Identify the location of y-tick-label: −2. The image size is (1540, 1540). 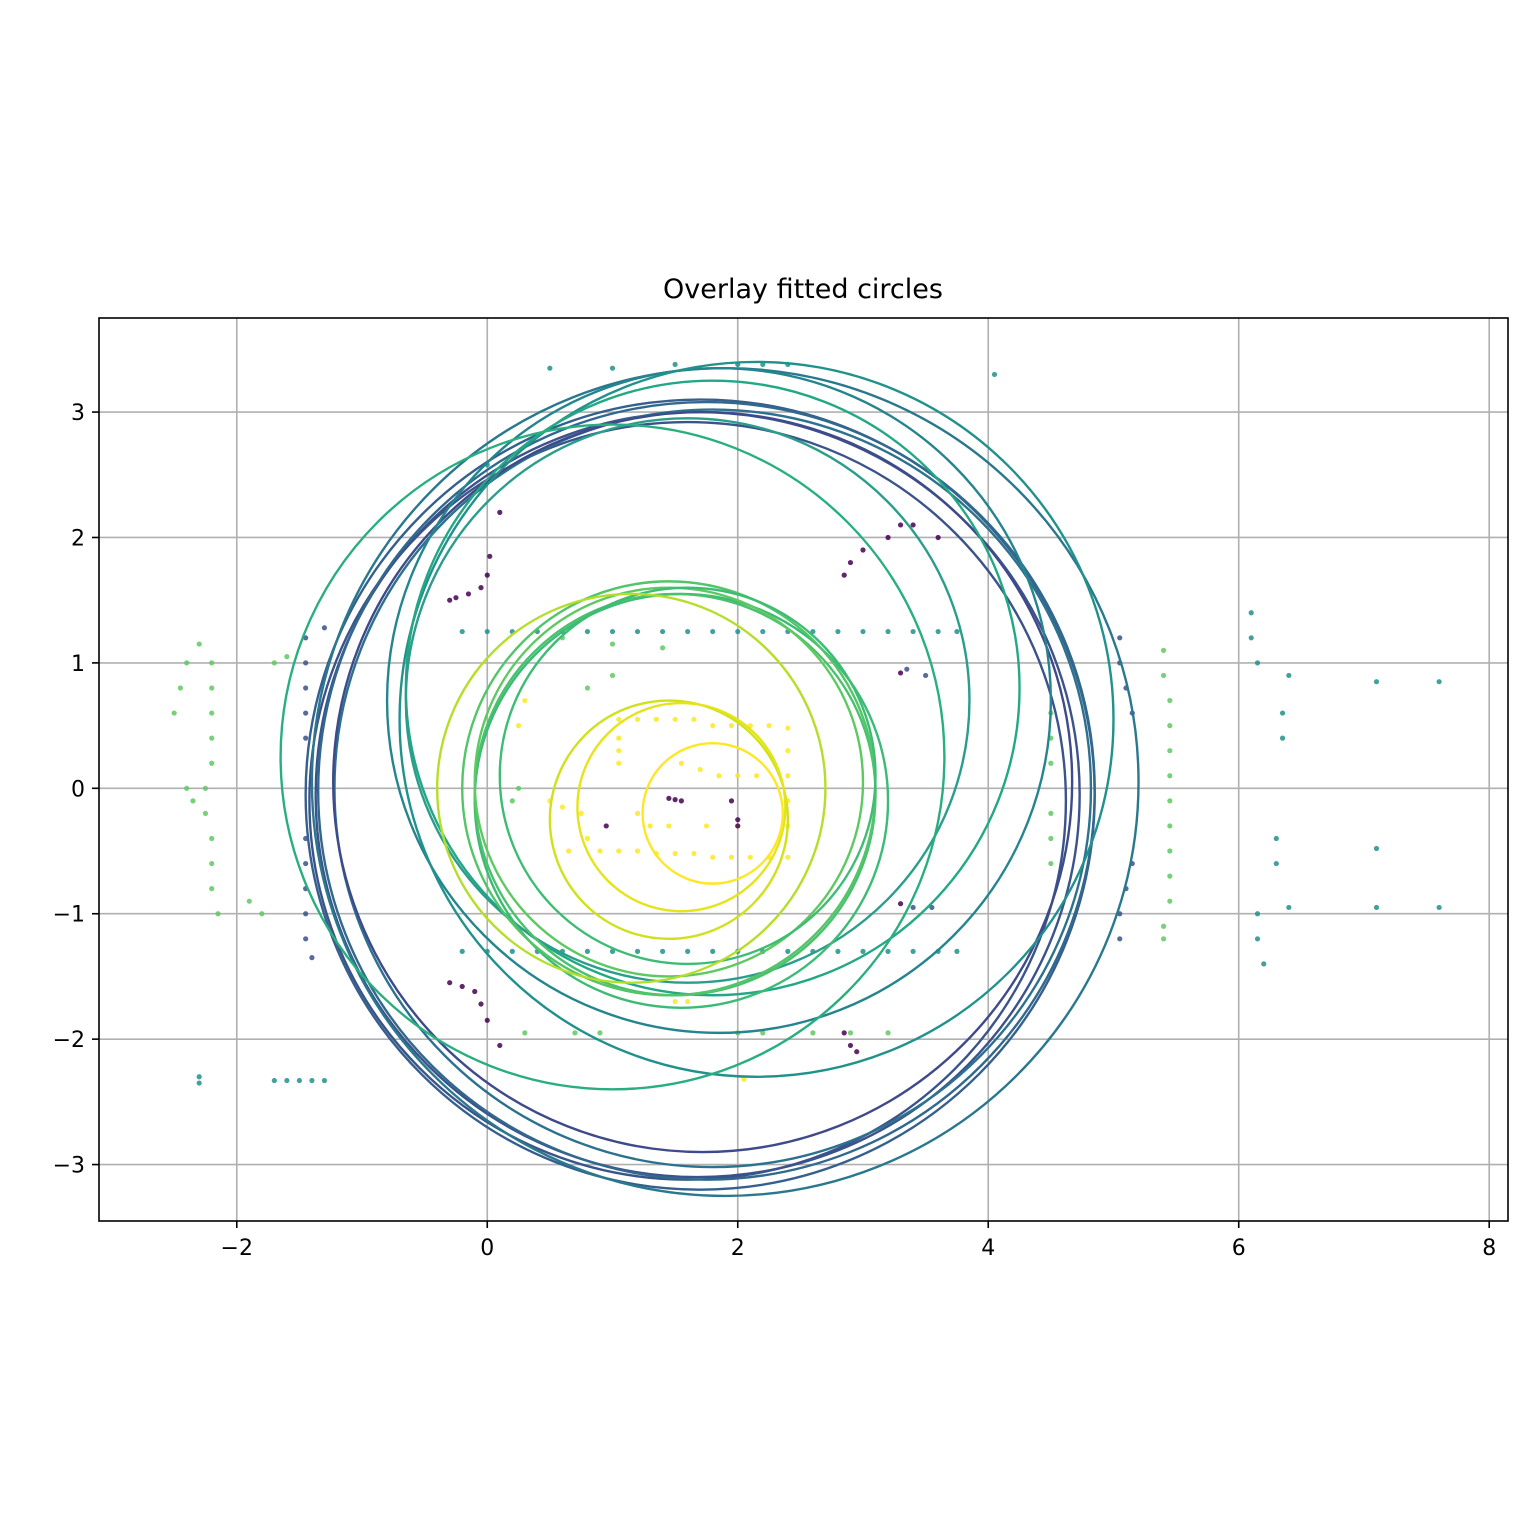
(69, 1040).